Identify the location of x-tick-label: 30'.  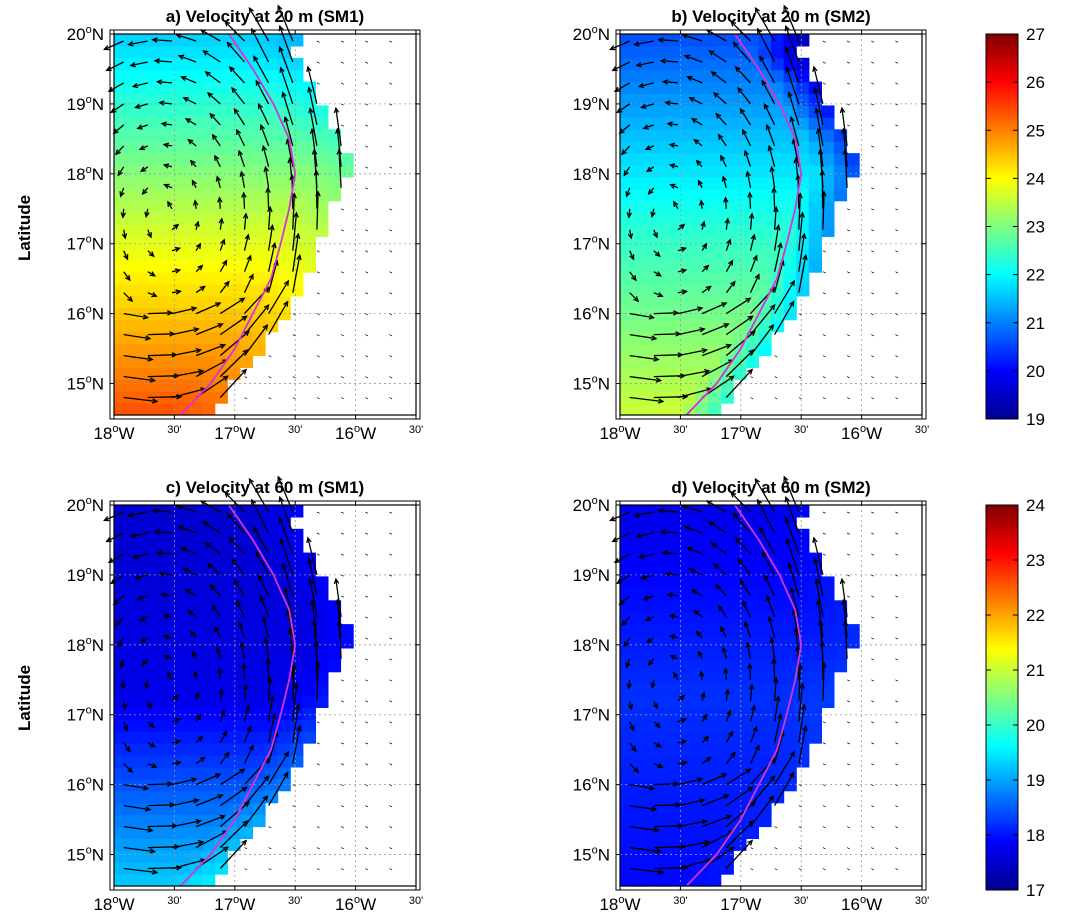
(416, 901).